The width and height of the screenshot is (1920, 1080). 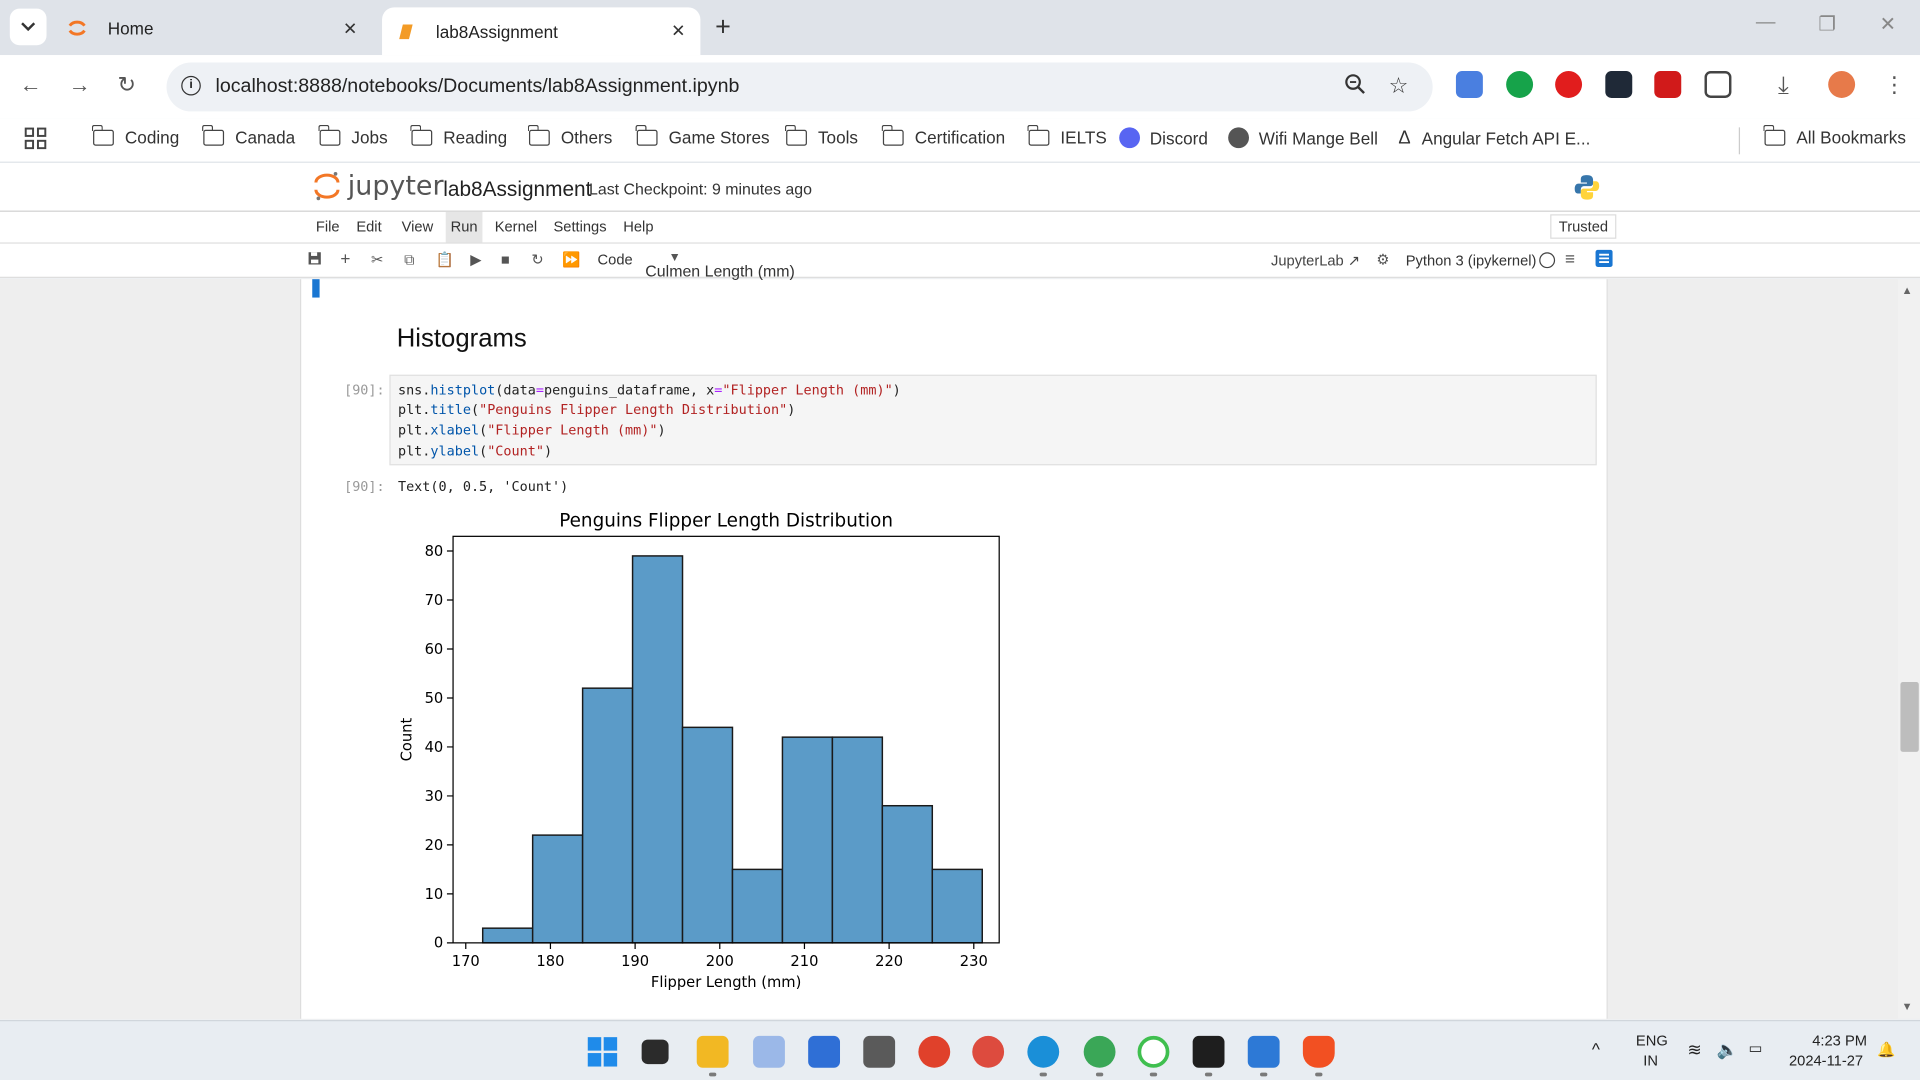 What do you see at coordinates (720, 271) in the screenshot?
I see `previous-output-cutoff: Culmen Length (mm)` at bounding box center [720, 271].